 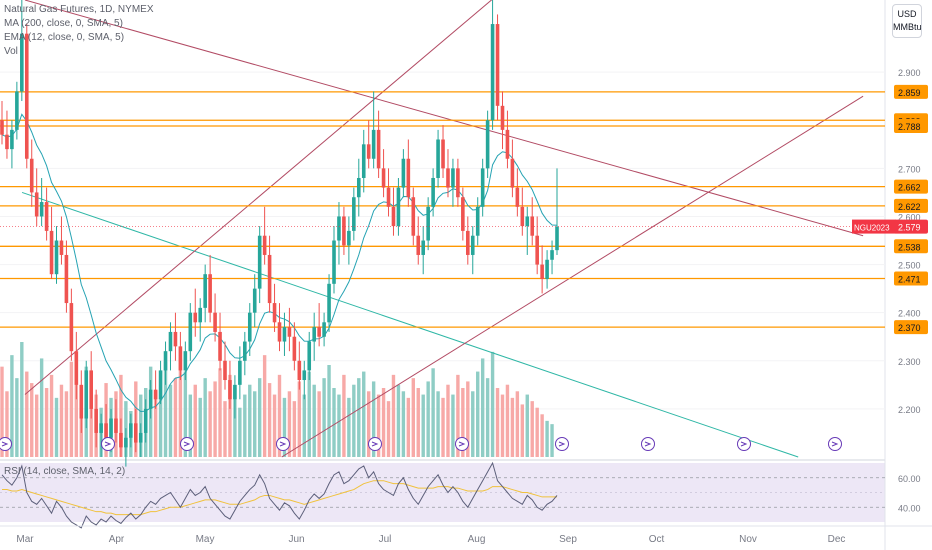 What do you see at coordinates (79, 9) in the screenshot?
I see `chart-title: Natural Gas Futures, 1D, NYMEX` at bounding box center [79, 9].